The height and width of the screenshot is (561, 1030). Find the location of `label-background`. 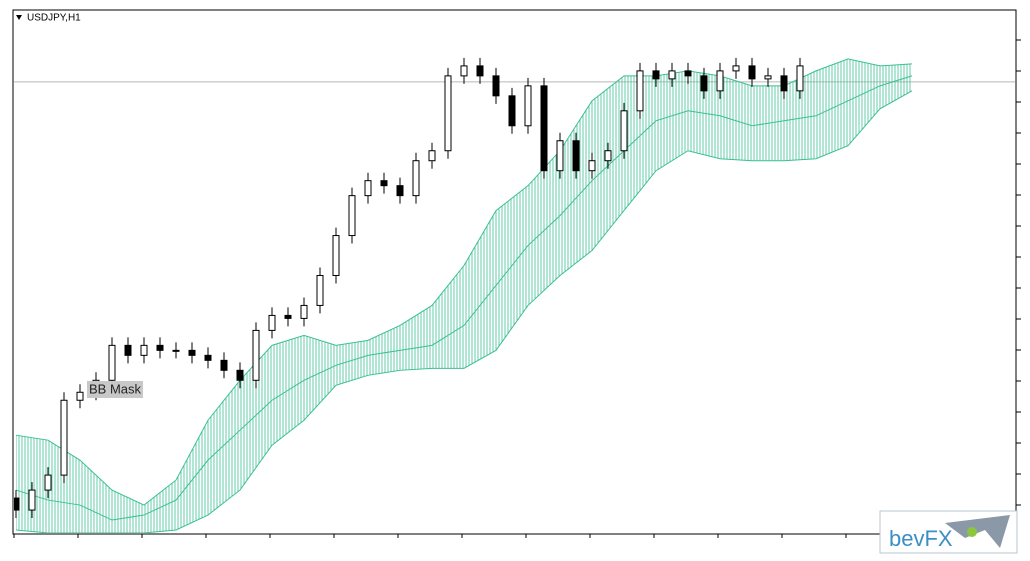

label-background is located at coordinates (115, 389).